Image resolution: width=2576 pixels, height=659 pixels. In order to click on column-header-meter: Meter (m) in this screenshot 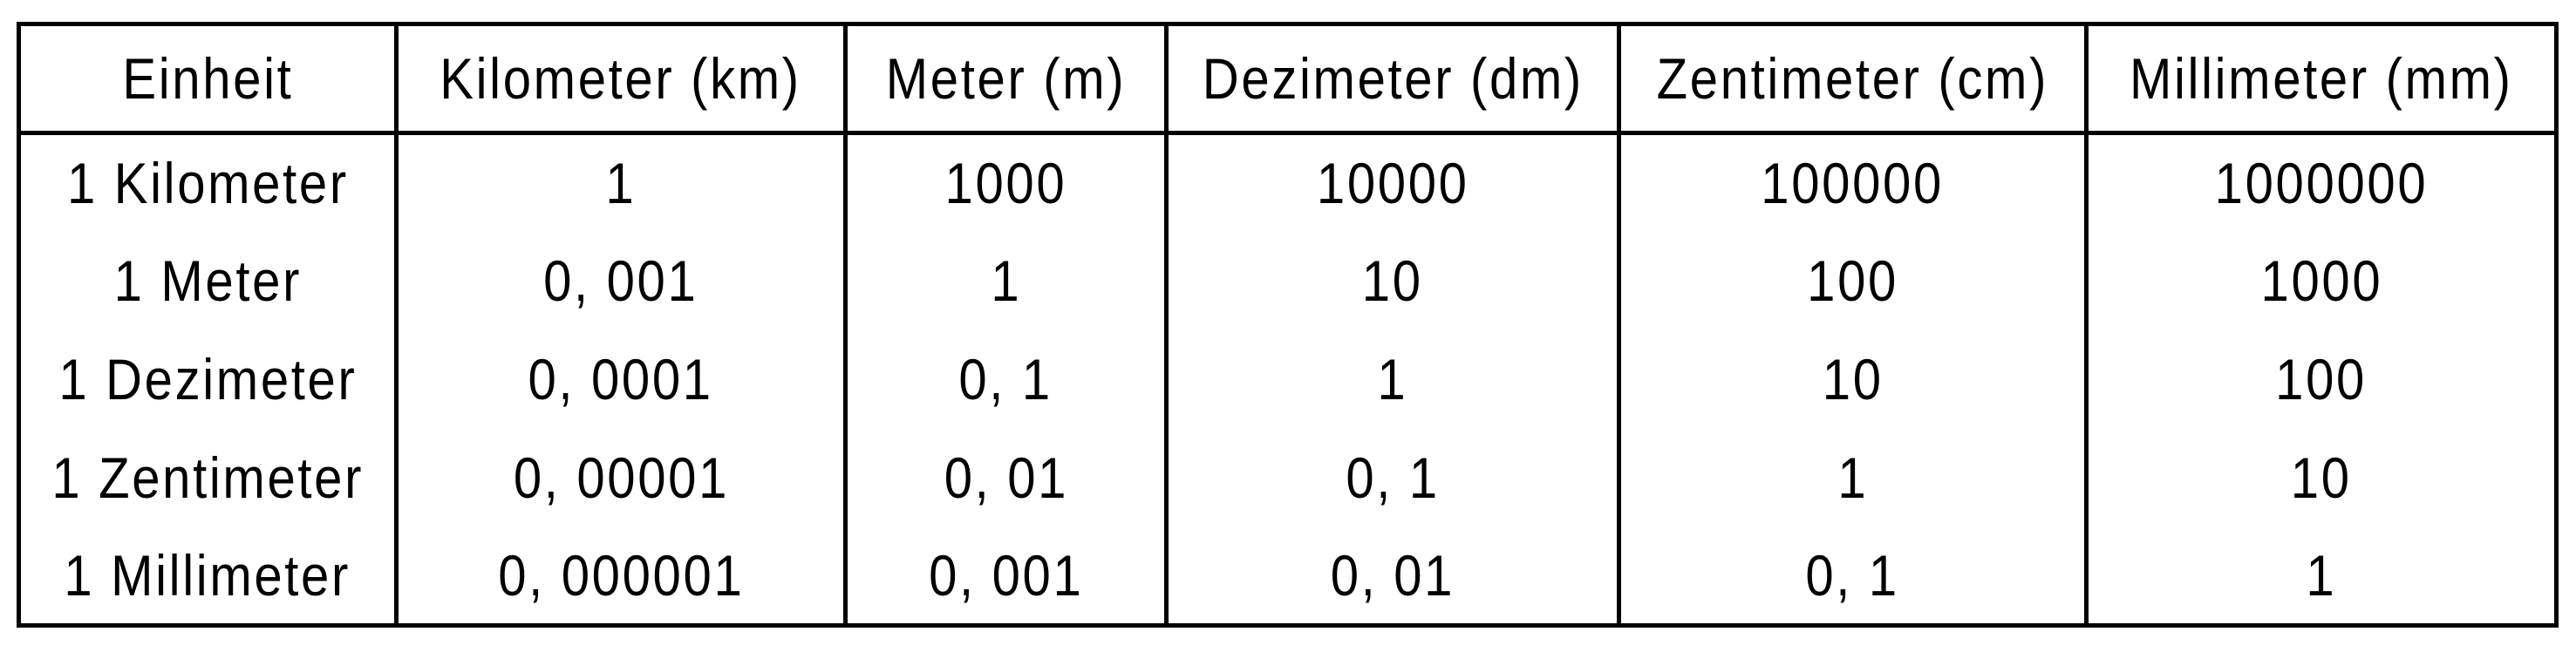, I will do `click(1005, 80)`.